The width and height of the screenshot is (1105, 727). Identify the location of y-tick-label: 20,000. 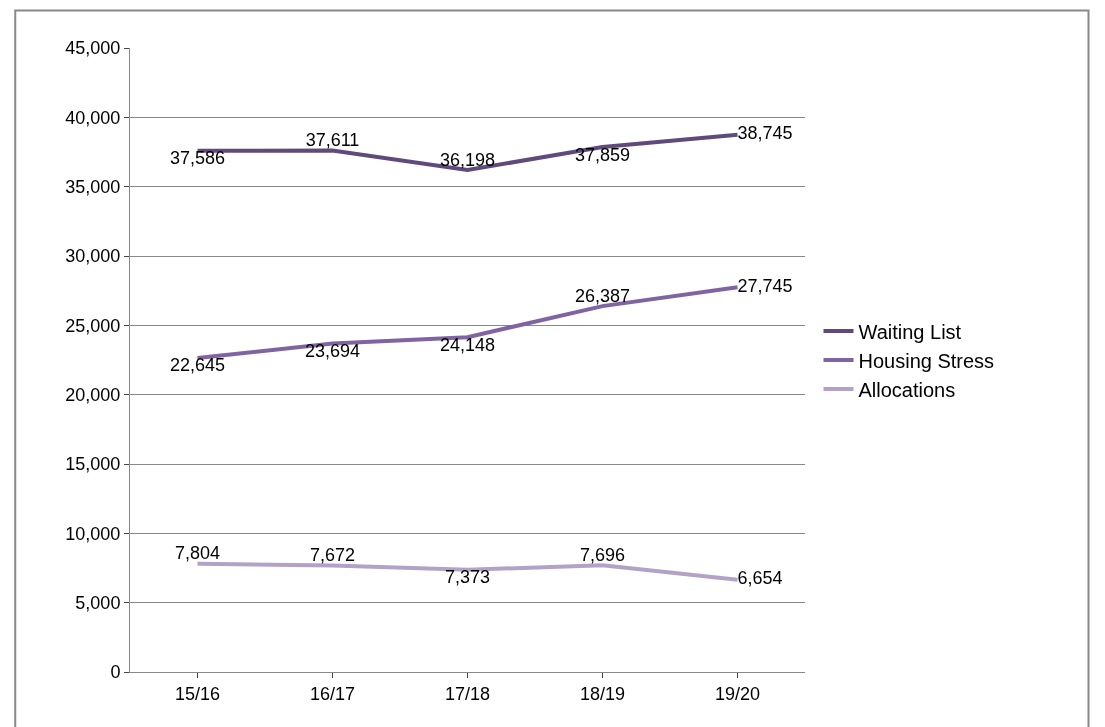
(93, 394).